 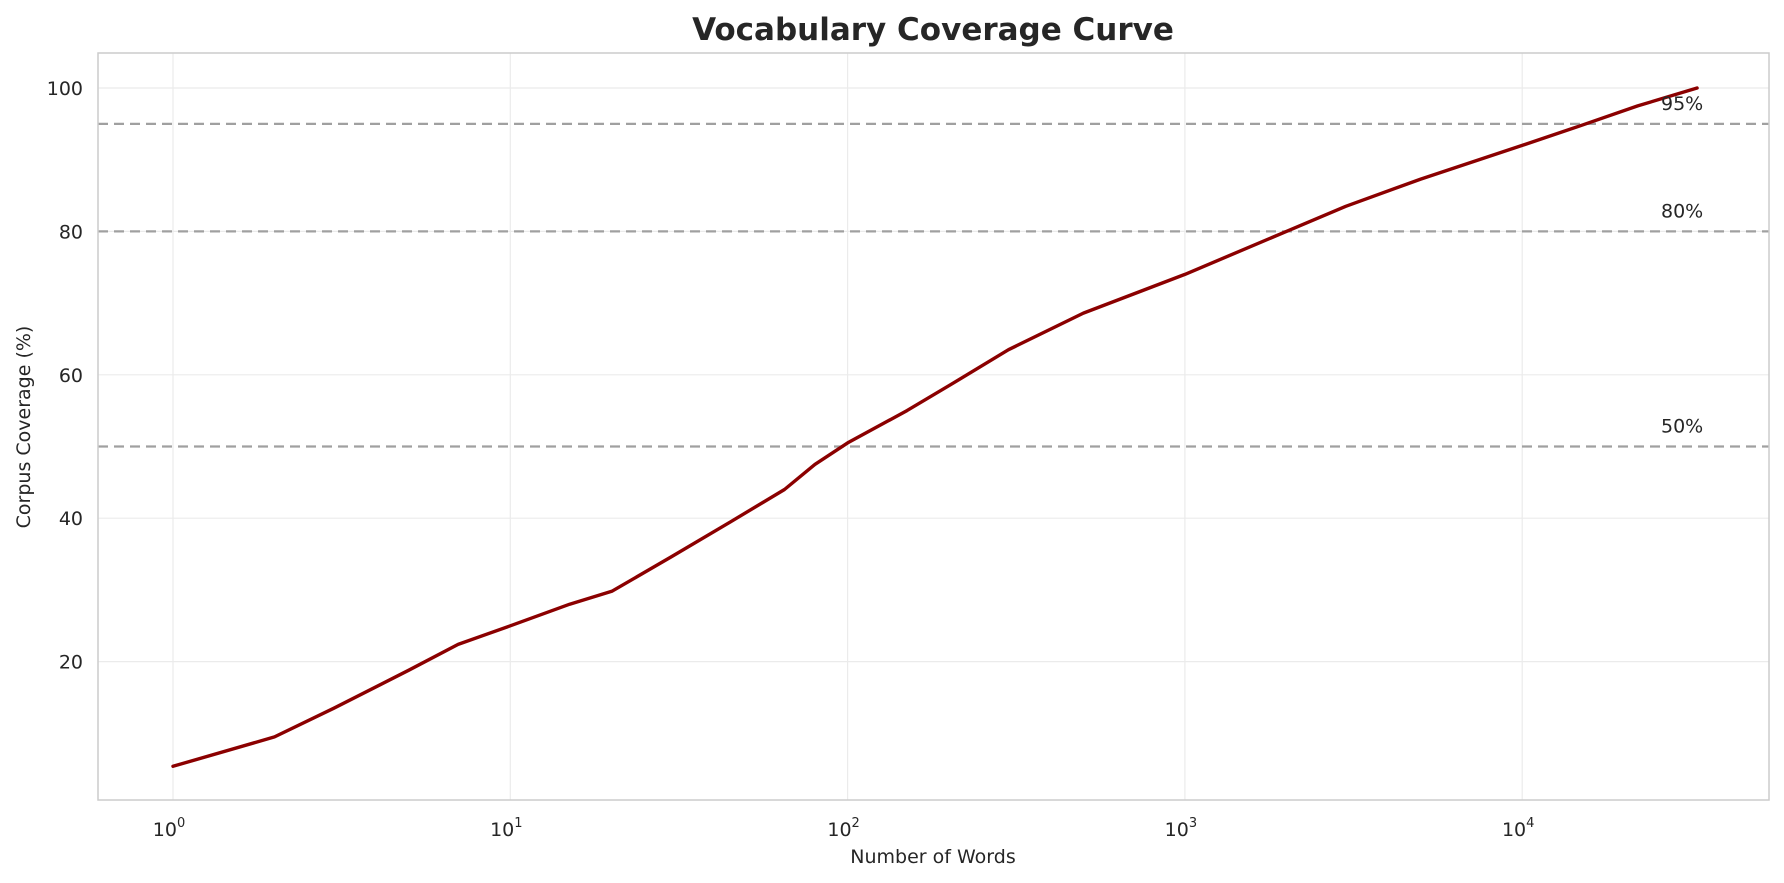 What do you see at coordinates (169, 828) in the screenshot?
I see `x-tick-label: 10⁰` at bounding box center [169, 828].